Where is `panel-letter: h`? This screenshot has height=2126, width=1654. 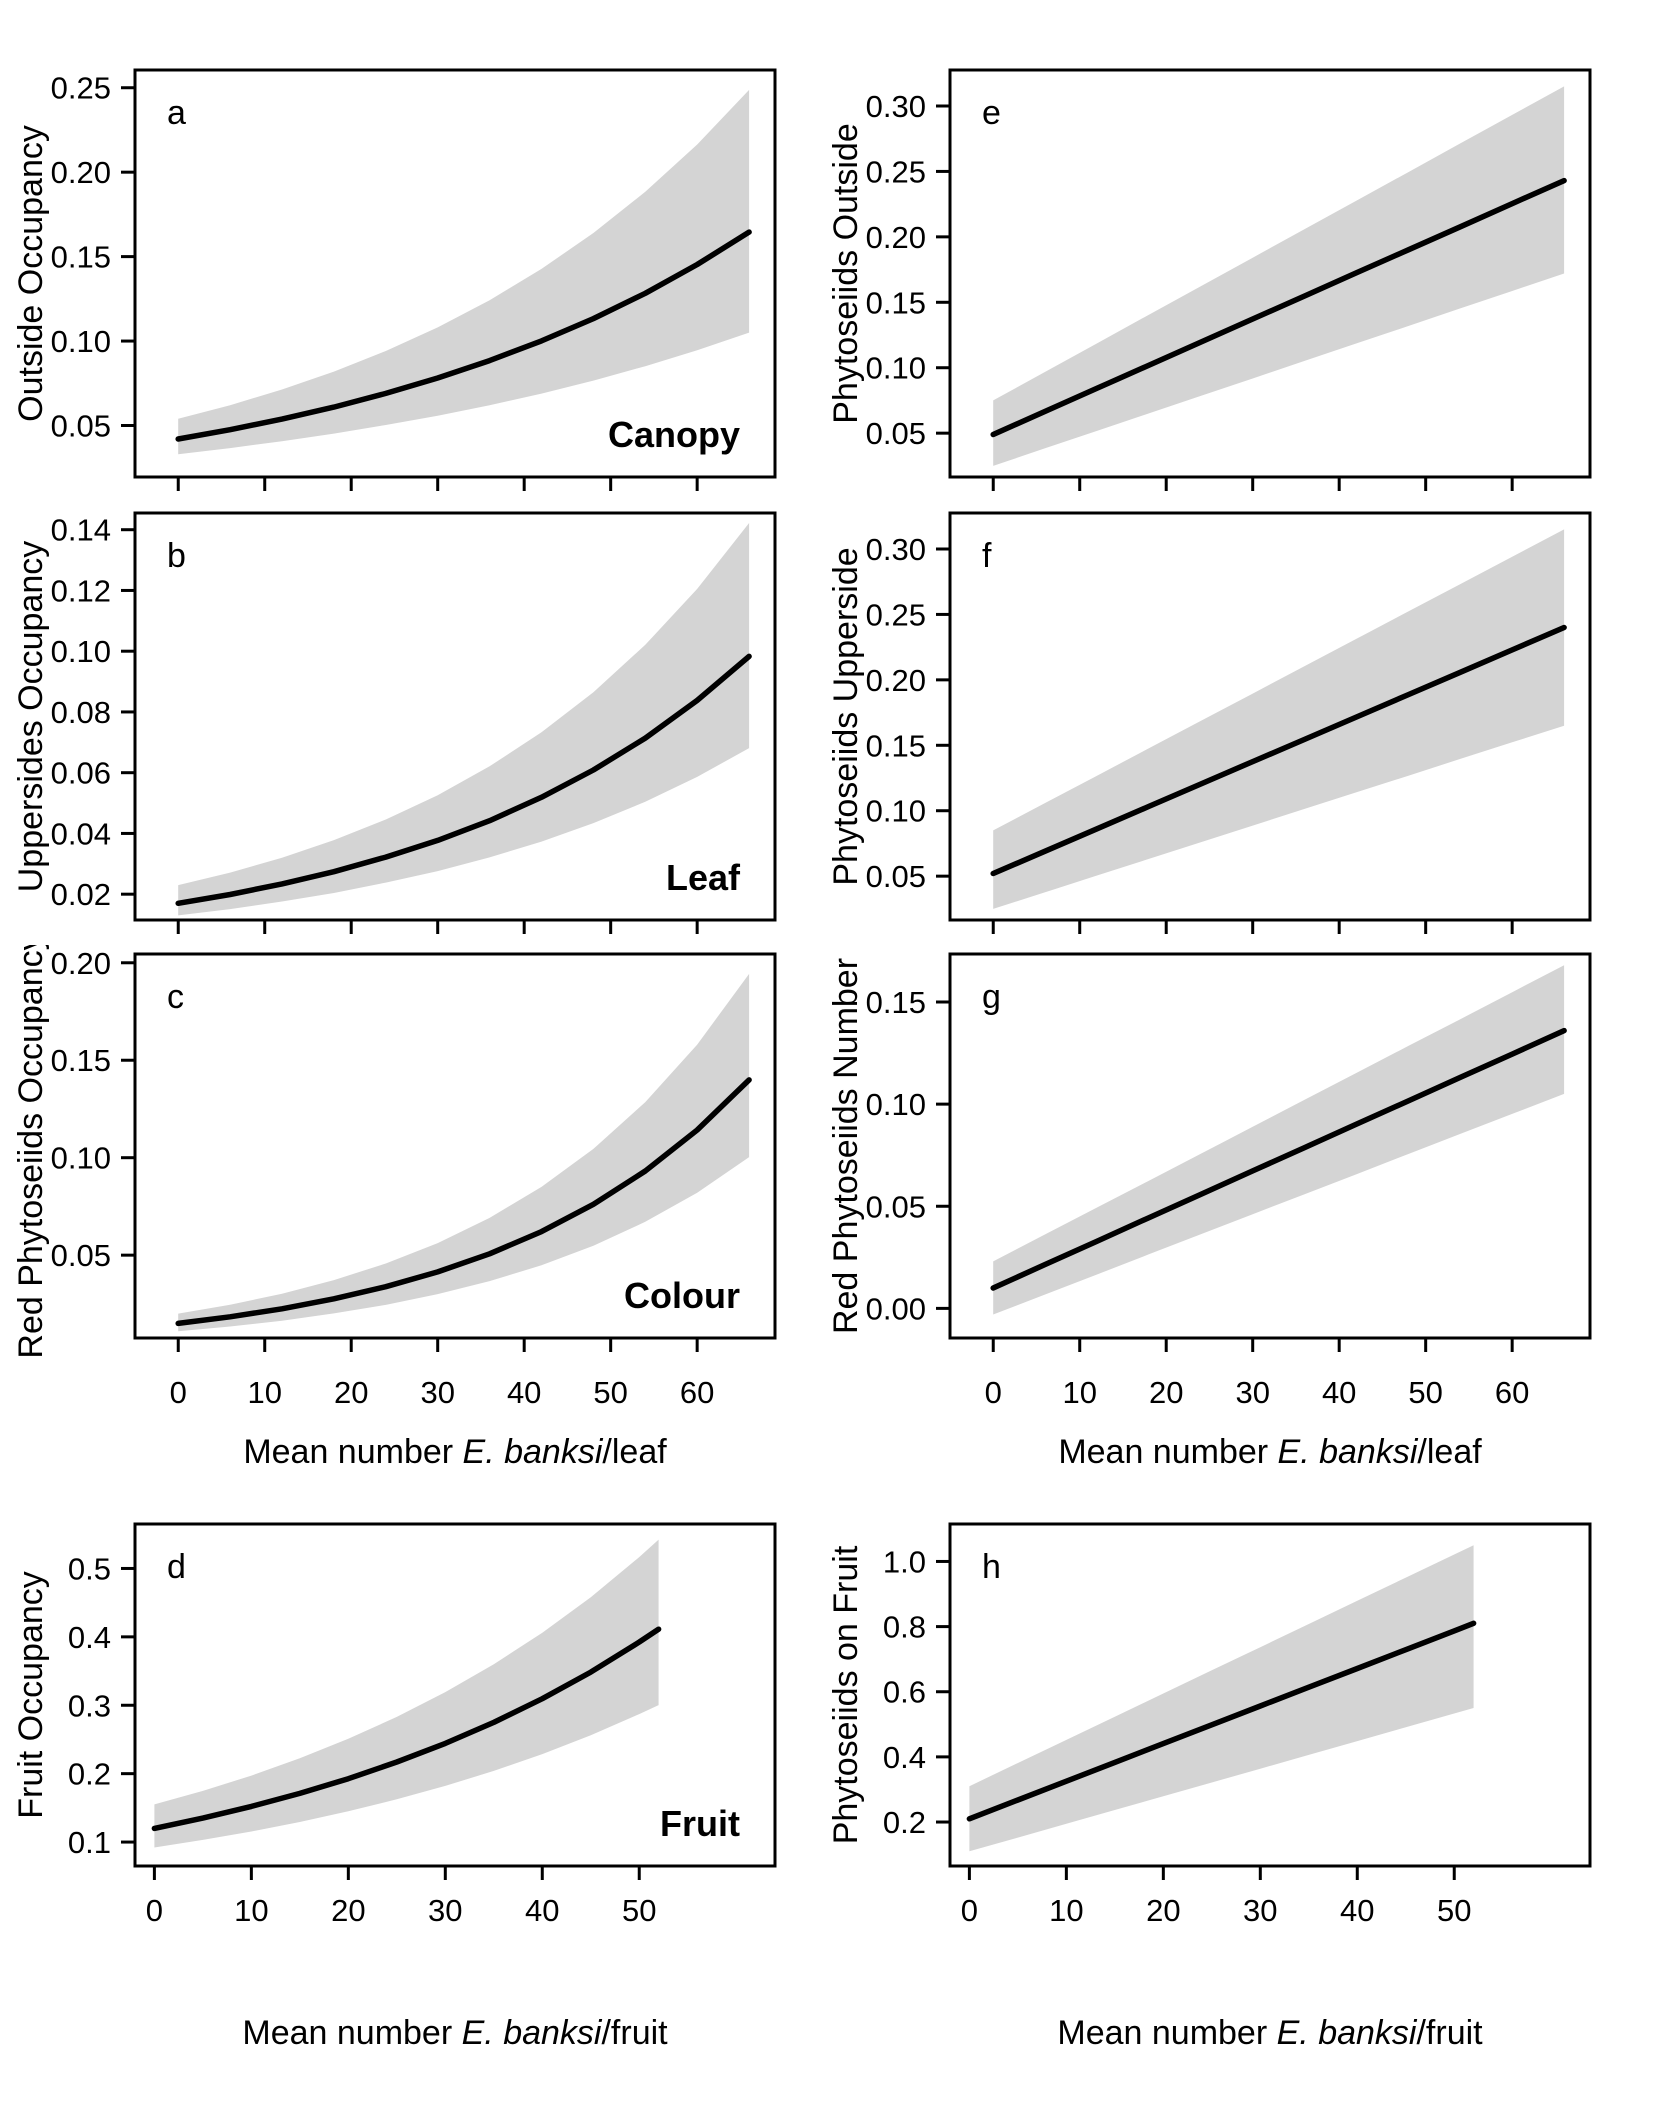 panel-letter: h is located at coordinates (991, 1567).